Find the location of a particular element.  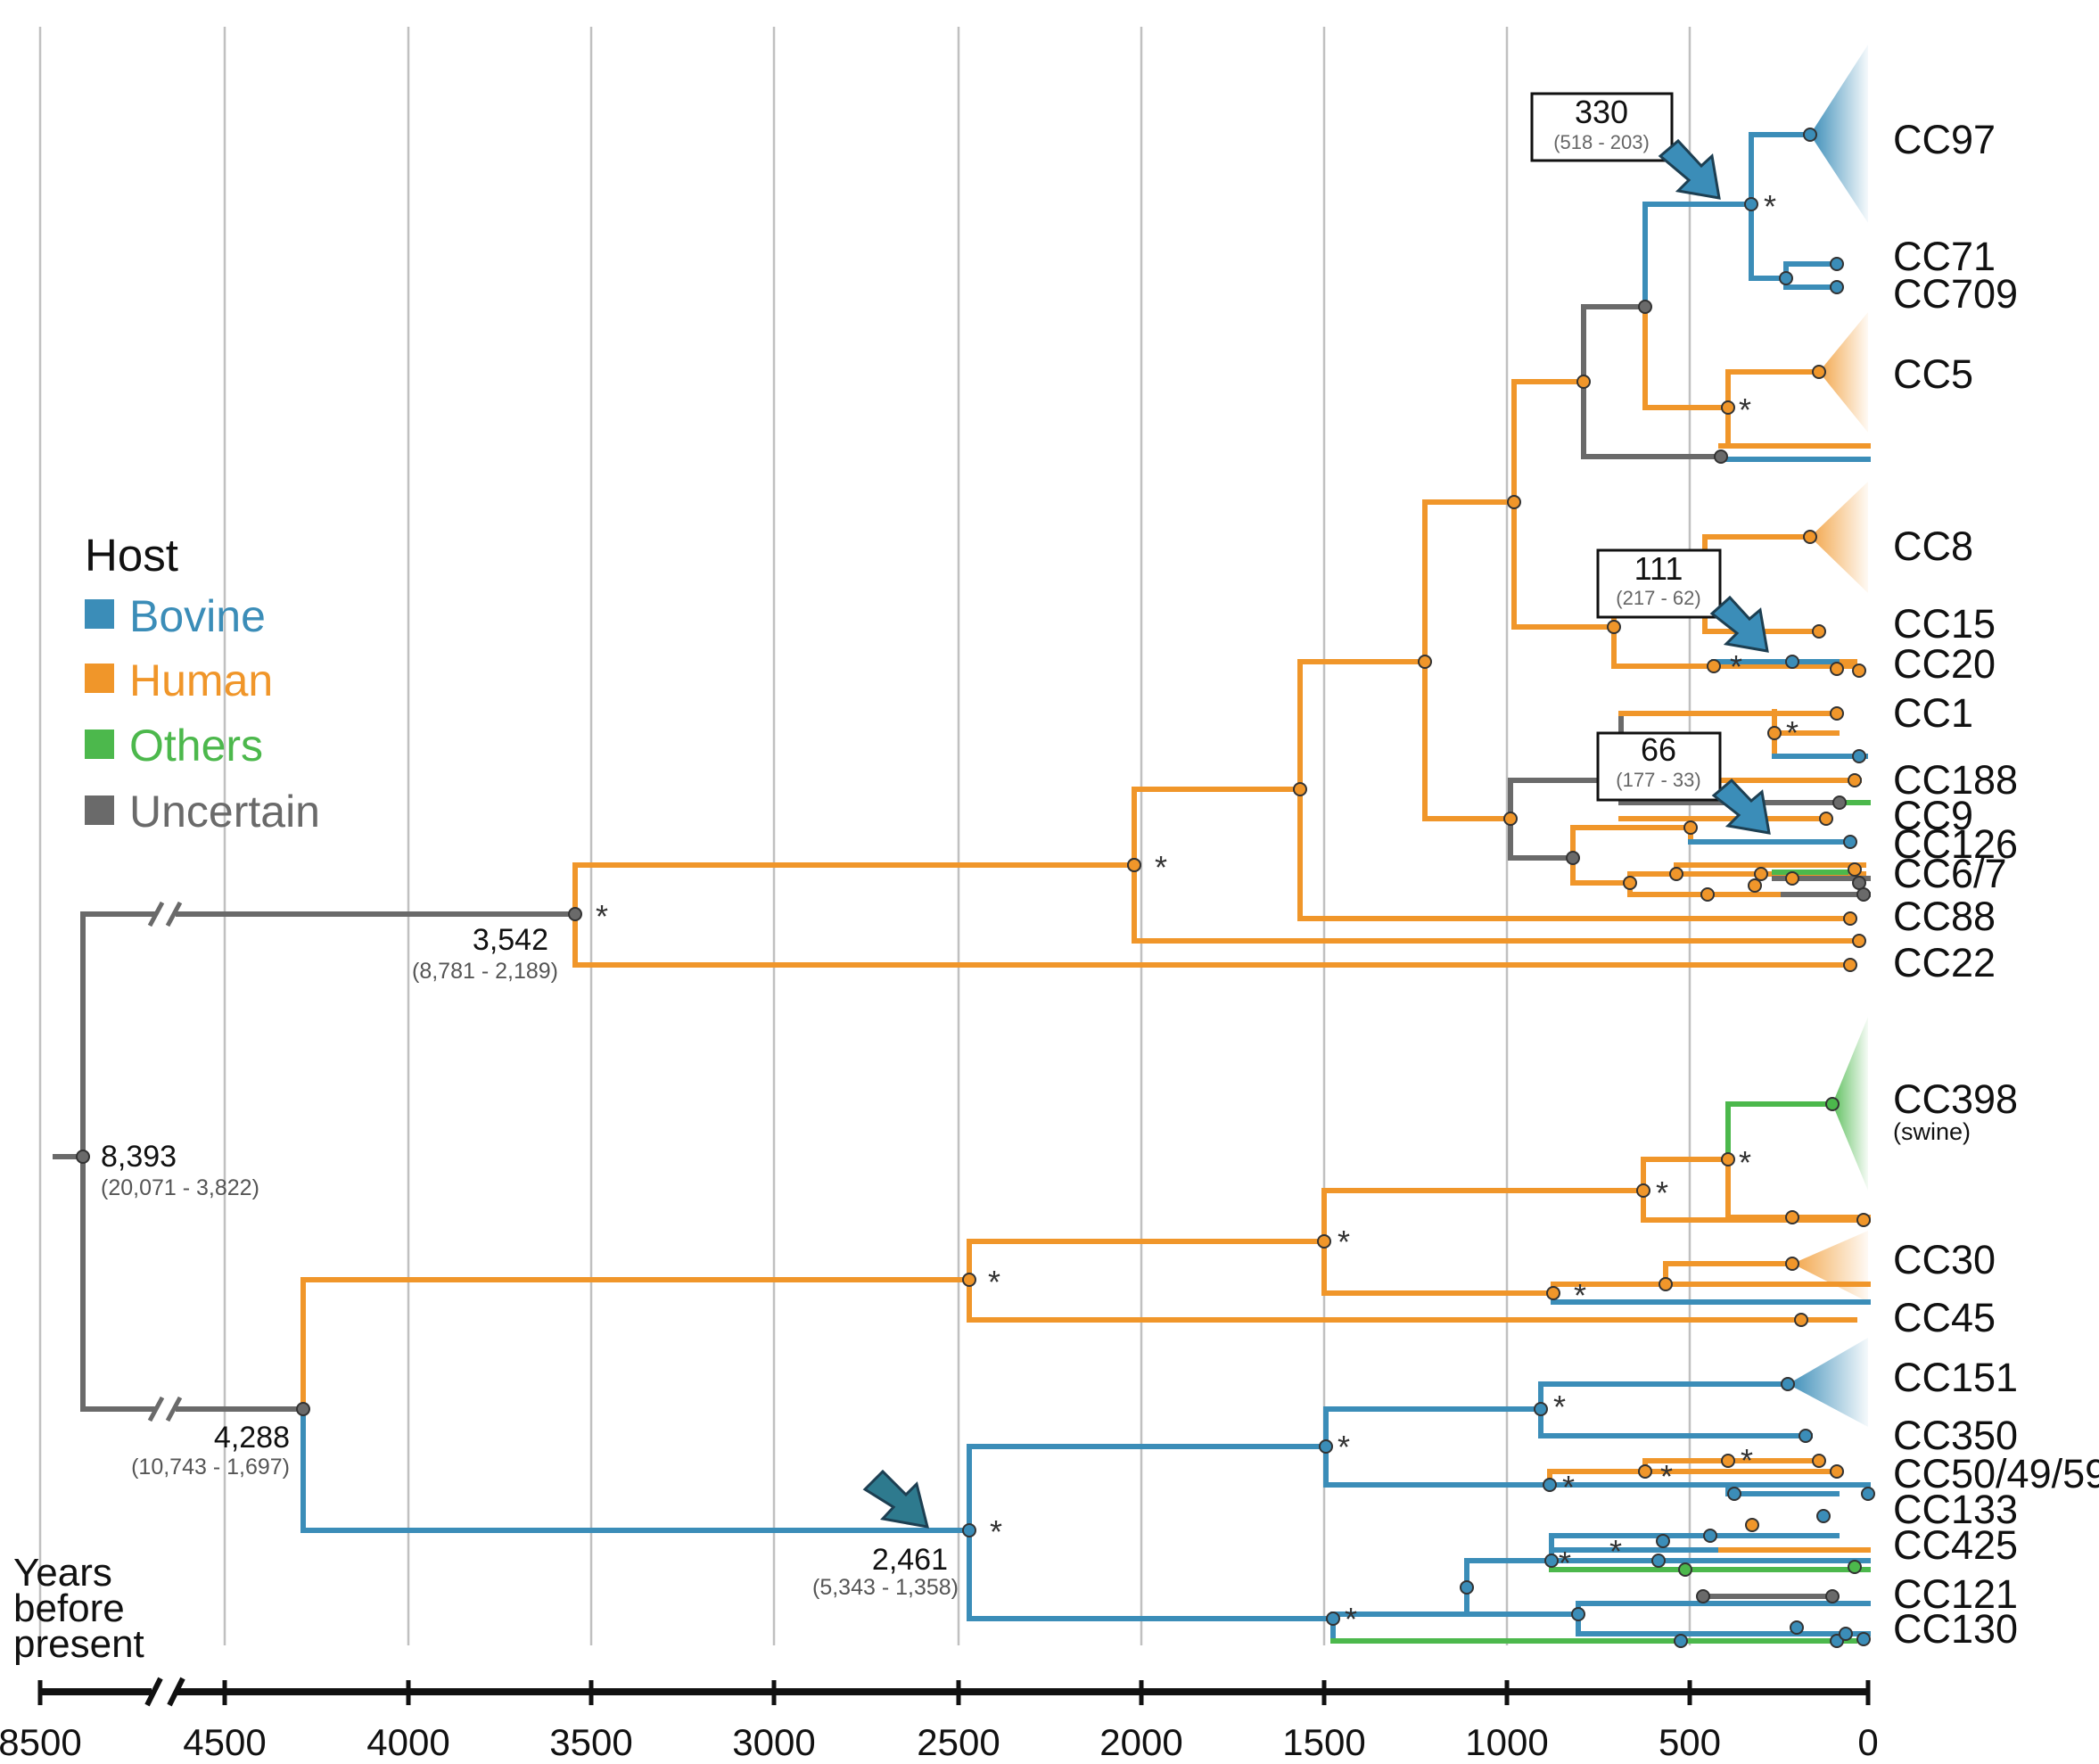

upper-hpd: (8,781 - 2,189) is located at coordinates (485, 971).